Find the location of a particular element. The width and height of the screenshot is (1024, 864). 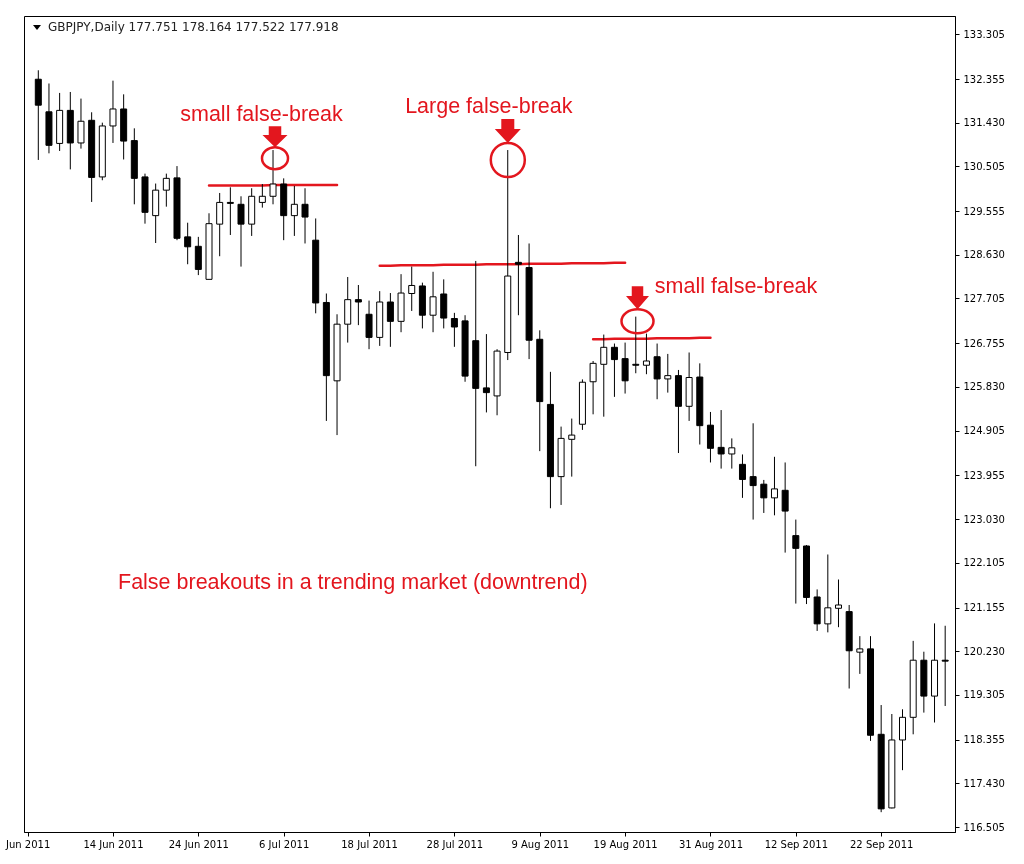

y-tick-label: 116.505 is located at coordinates (984, 827).